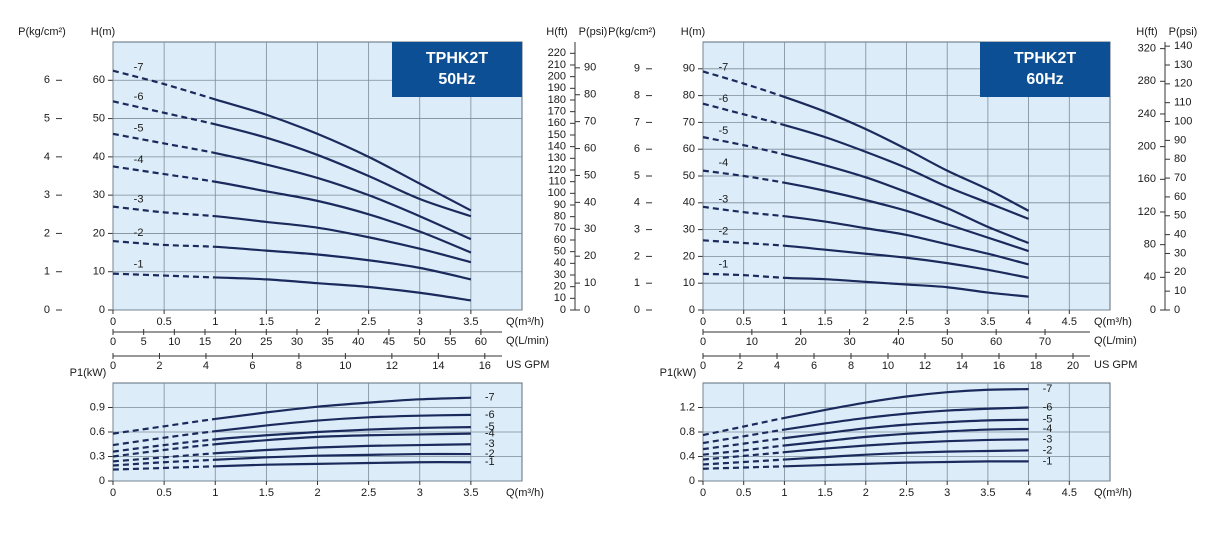  I want to click on left-axis-tick-label: 7, so click(637, 122).